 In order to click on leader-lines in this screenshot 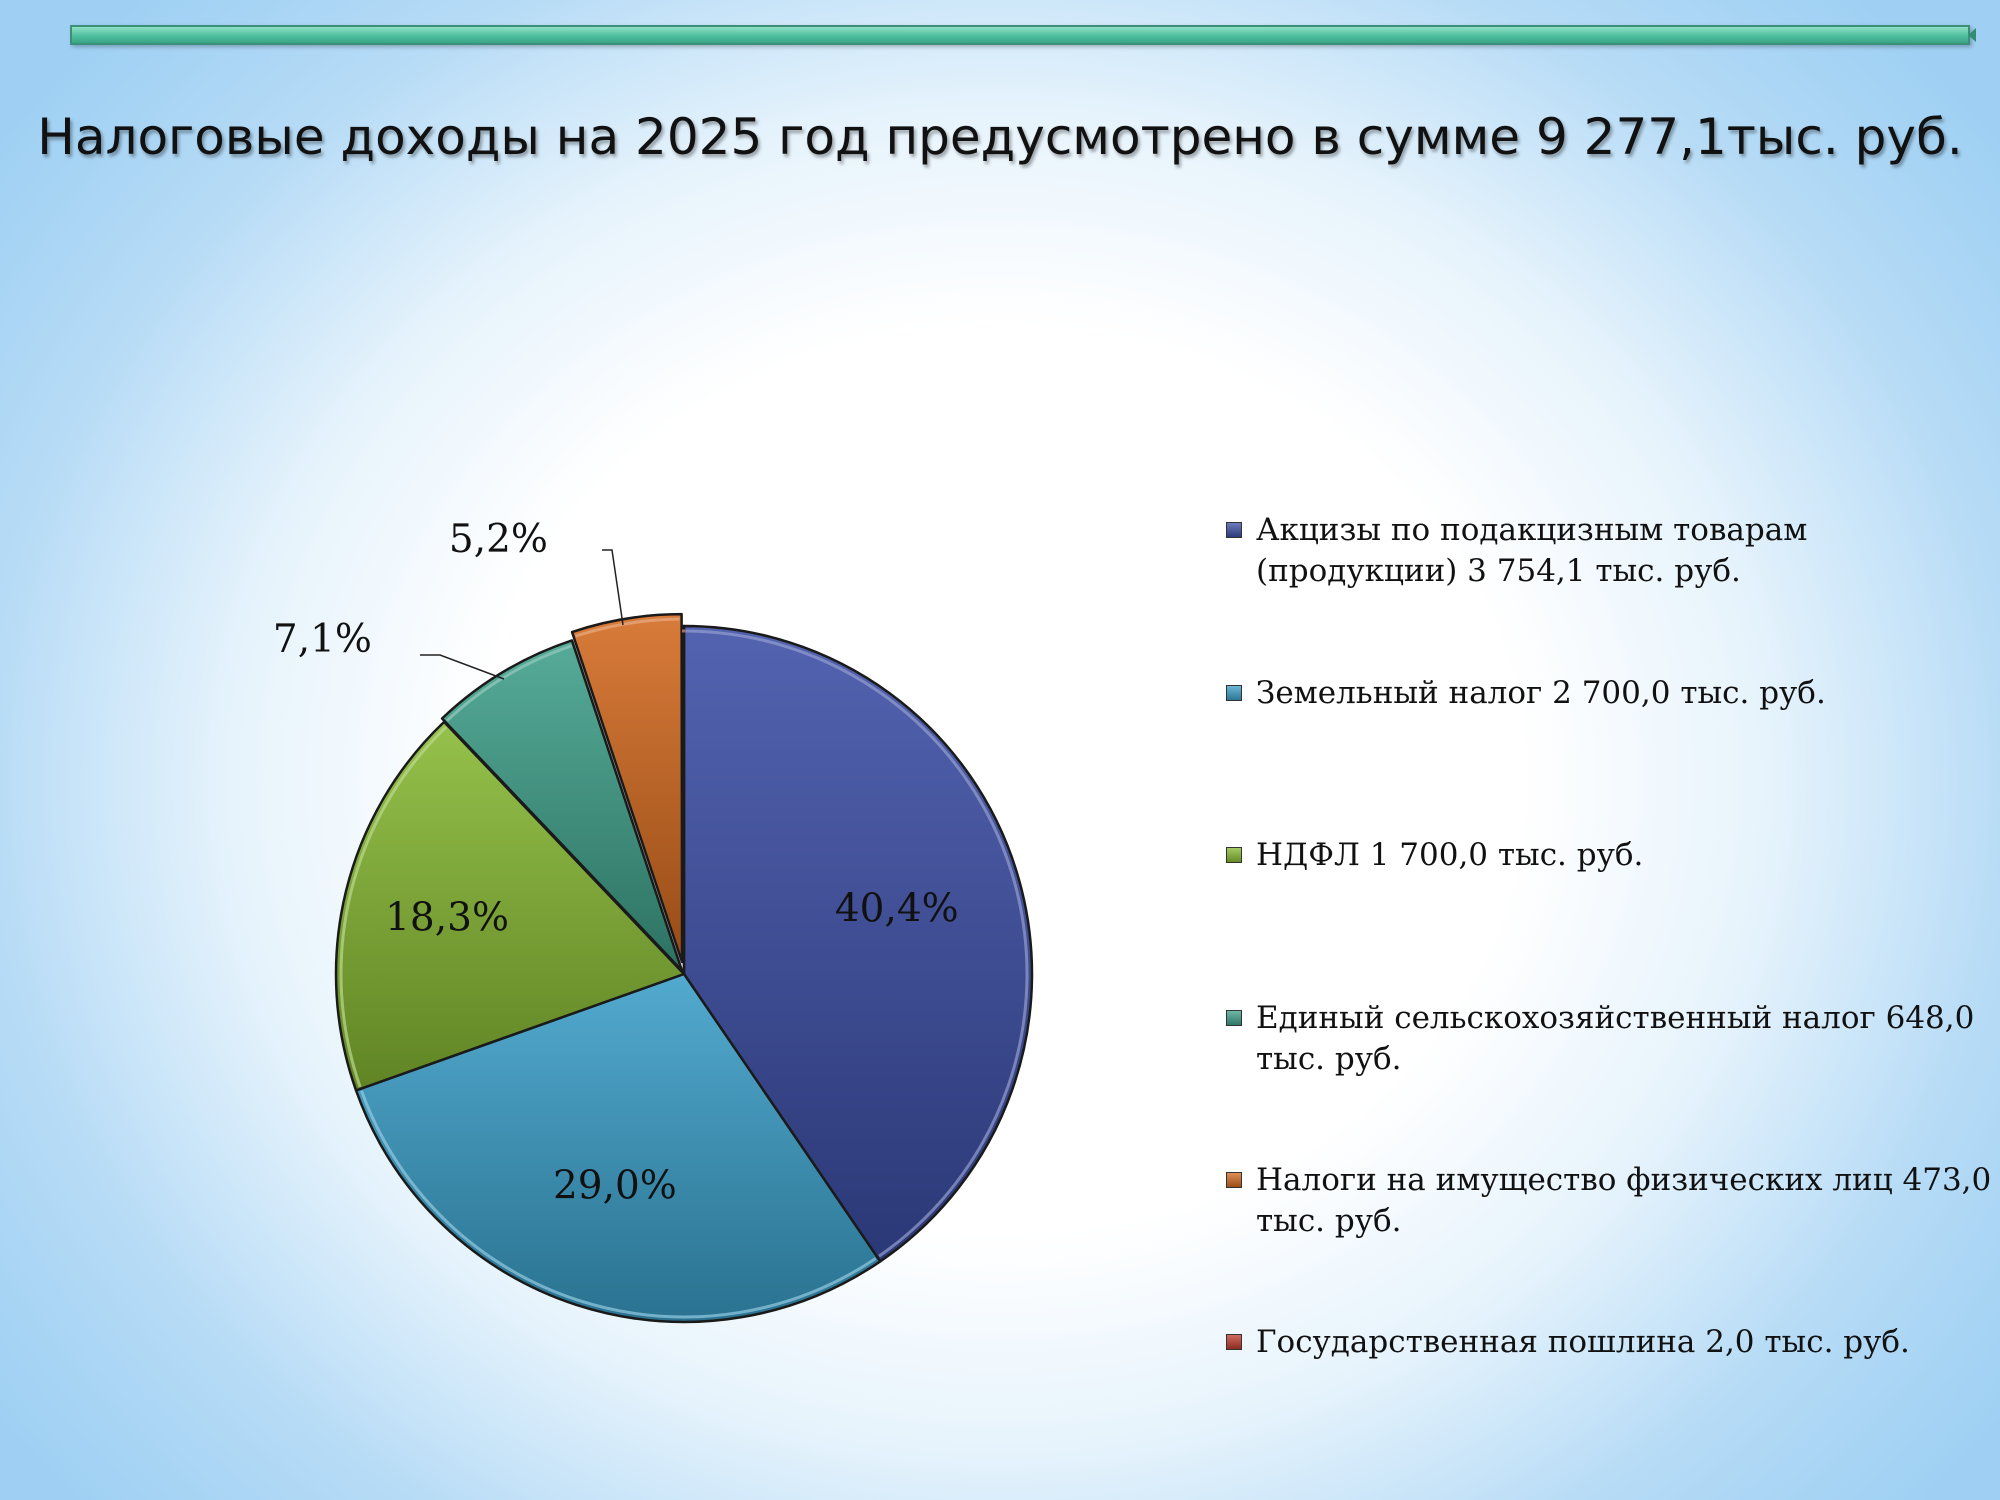, I will do `click(522, 614)`.